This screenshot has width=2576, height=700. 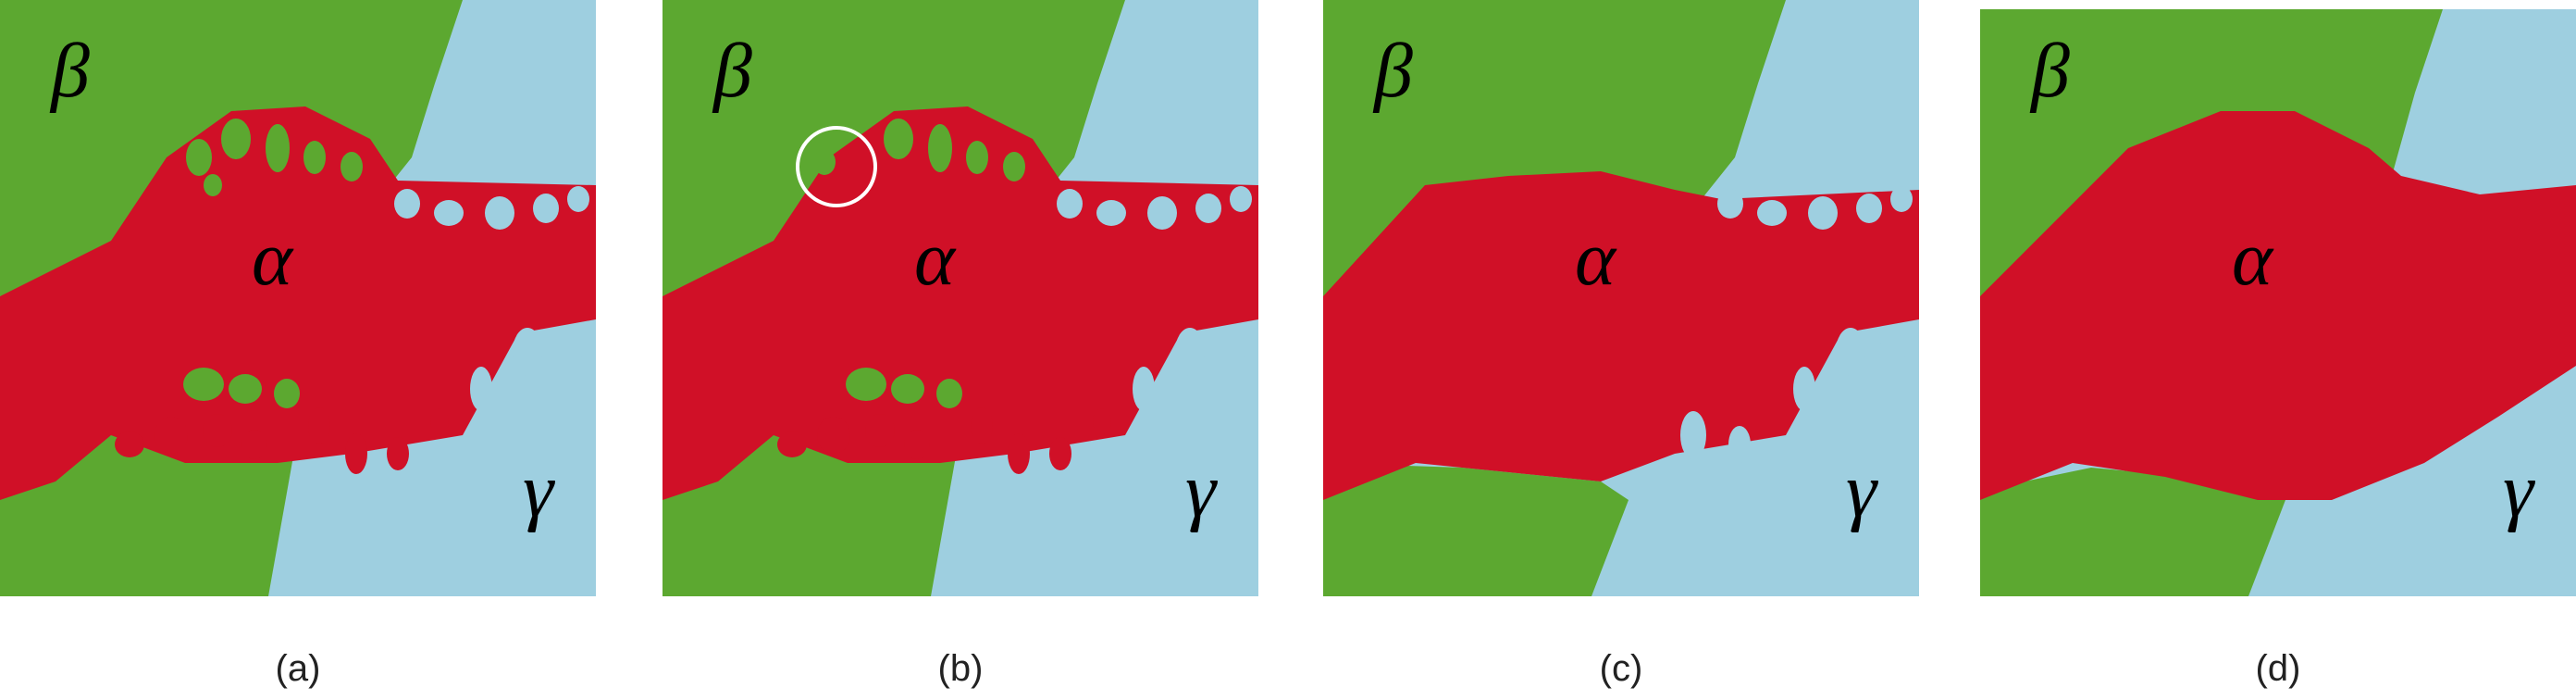 I want to click on highlight-circle, so click(x=837, y=167).